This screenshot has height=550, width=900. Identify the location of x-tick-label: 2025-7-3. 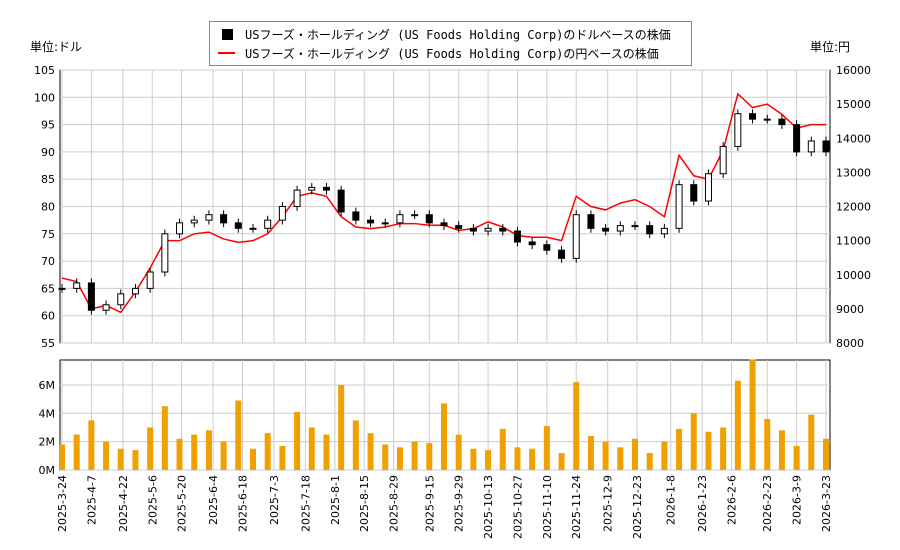
(274, 500).